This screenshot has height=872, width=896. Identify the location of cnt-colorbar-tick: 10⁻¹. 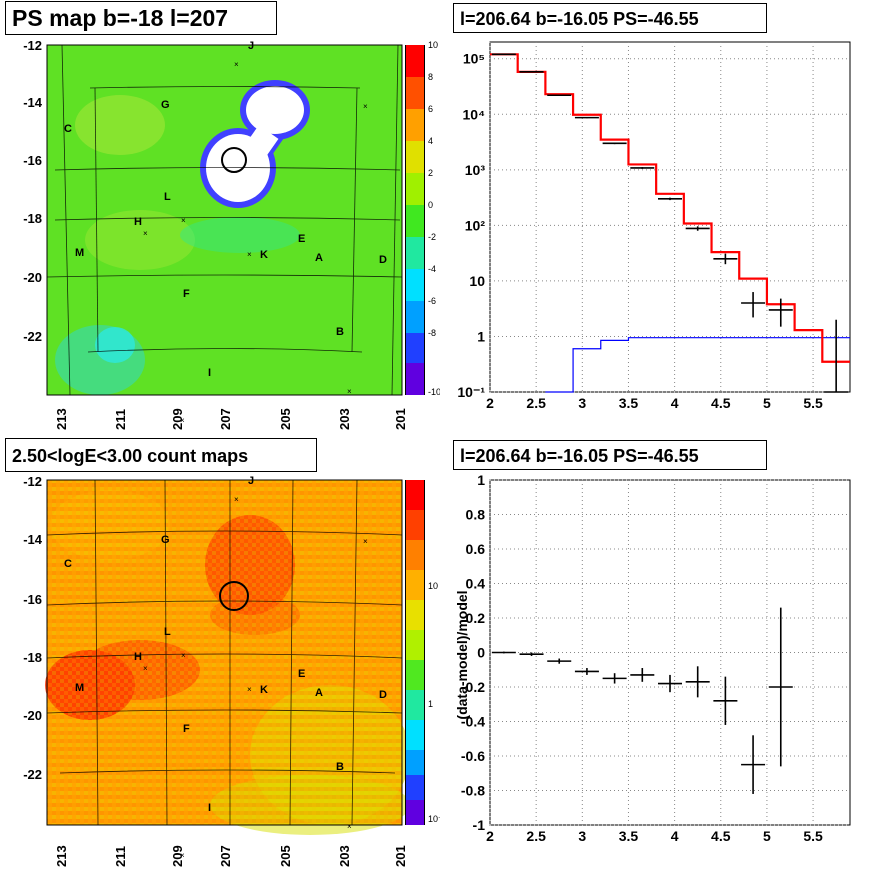
(434, 819).